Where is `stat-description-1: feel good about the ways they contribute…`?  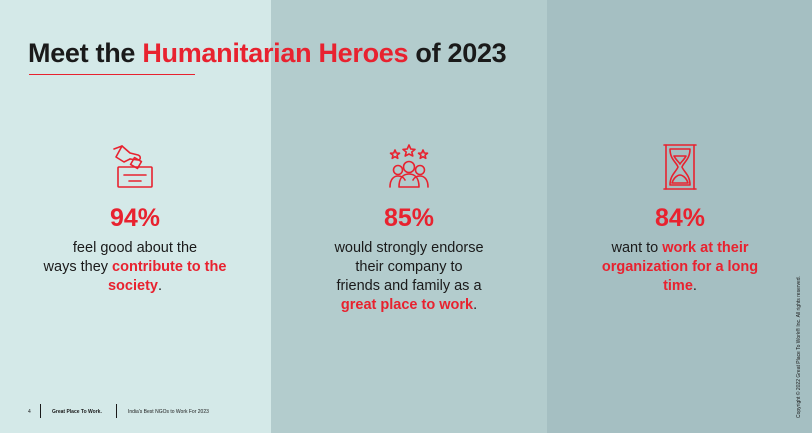
stat-description-1: feel good about the ways they contribute… is located at coordinates (135, 267).